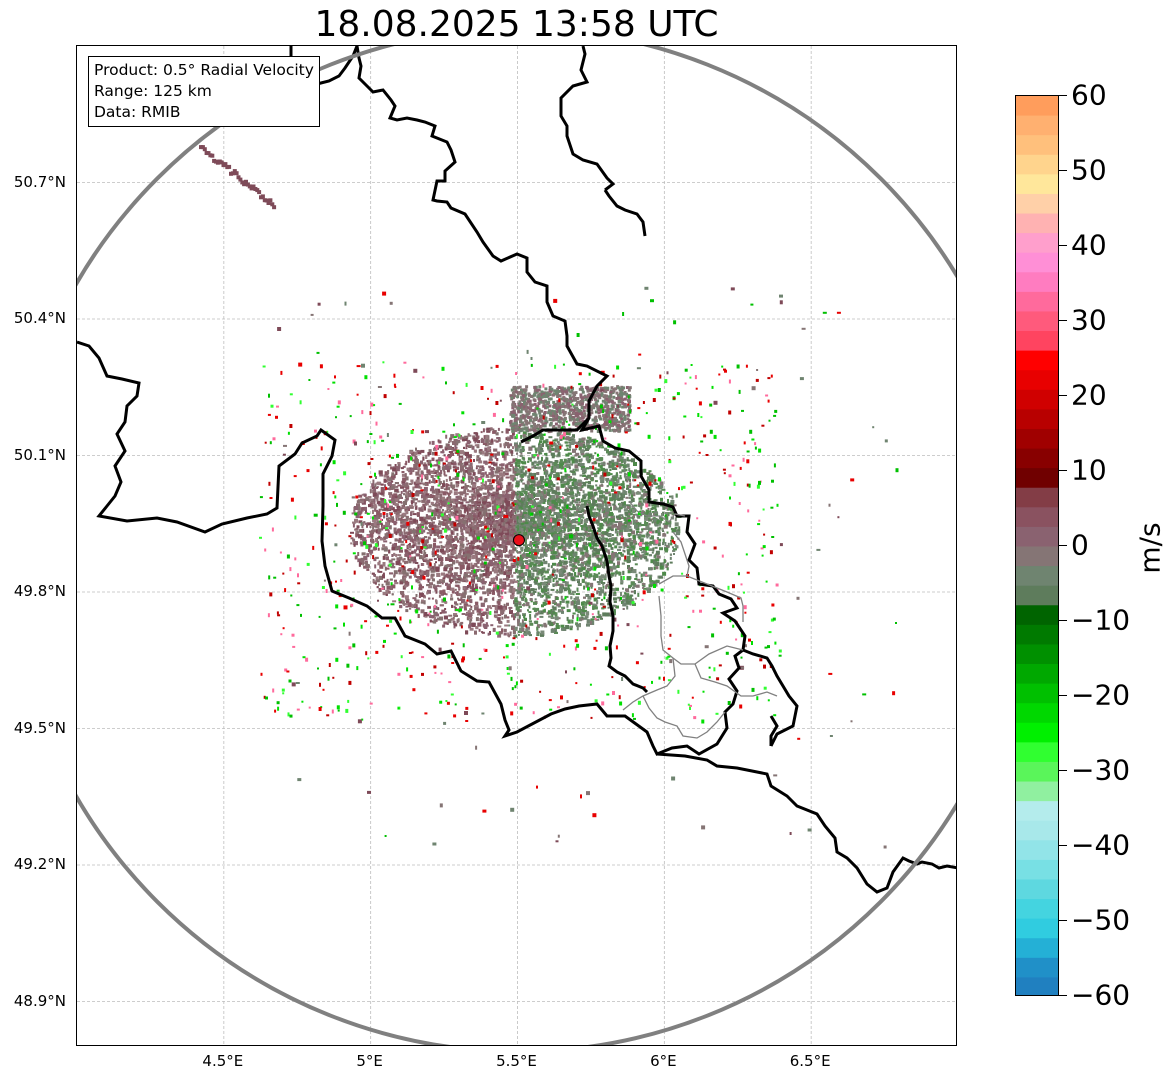 The image size is (1171, 1081). What do you see at coordinates (1101, 995) in the screenshot?
I see `colorbar-tick-label: −60` at bounding box center [1101, 995].